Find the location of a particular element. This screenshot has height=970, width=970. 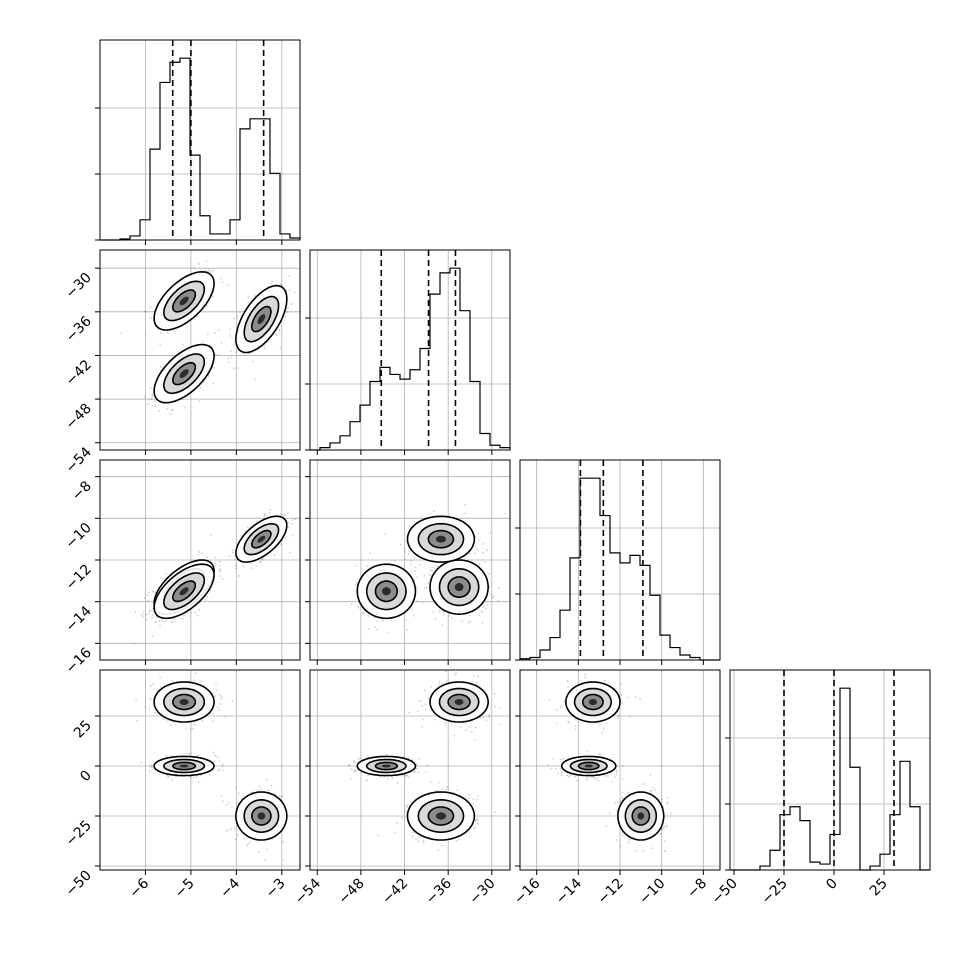

x-tick-label-p1-4: −30 is located at coordinates (482, 892).